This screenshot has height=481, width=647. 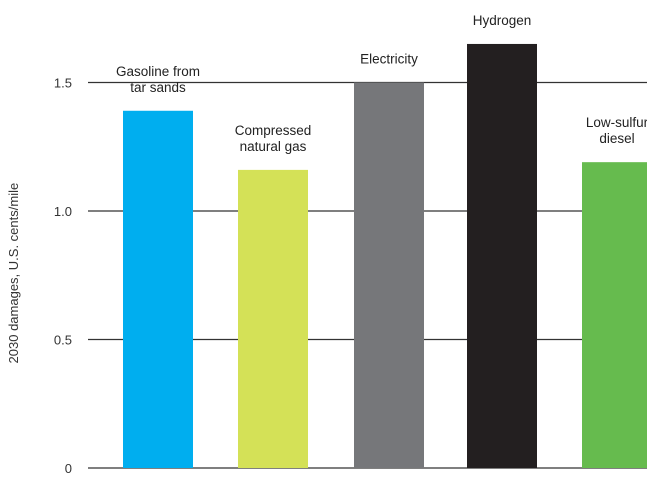 What do you see at coordinates (158, 87) in the screenshot?
I see `category-label-gasoline-from-tar-sands-line-2: tar sands` at bounding box center [158, 87].